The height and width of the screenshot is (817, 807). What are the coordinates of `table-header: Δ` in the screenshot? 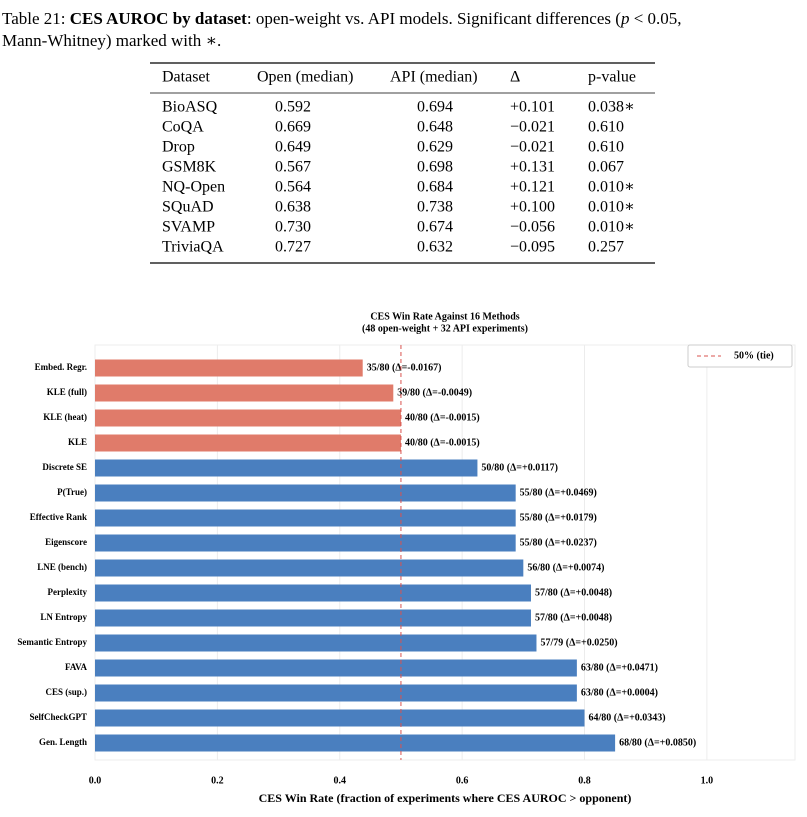 It's located at (515, 77).